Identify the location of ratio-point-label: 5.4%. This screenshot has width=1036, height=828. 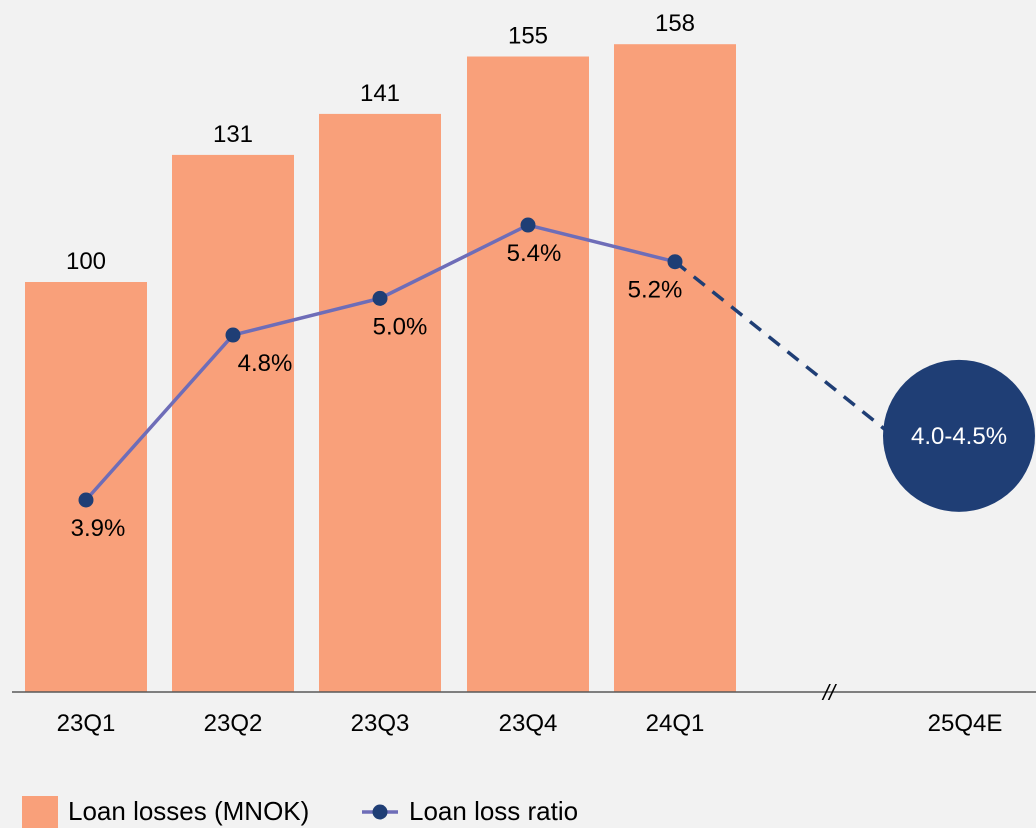
(534, 253).